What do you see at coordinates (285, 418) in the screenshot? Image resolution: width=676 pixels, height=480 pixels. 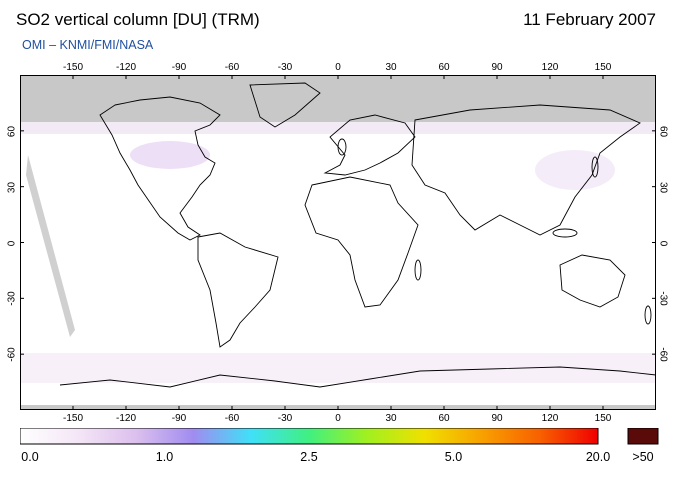 I see `lon-tick-label-bot: -30` at bounding box center [285, 418].